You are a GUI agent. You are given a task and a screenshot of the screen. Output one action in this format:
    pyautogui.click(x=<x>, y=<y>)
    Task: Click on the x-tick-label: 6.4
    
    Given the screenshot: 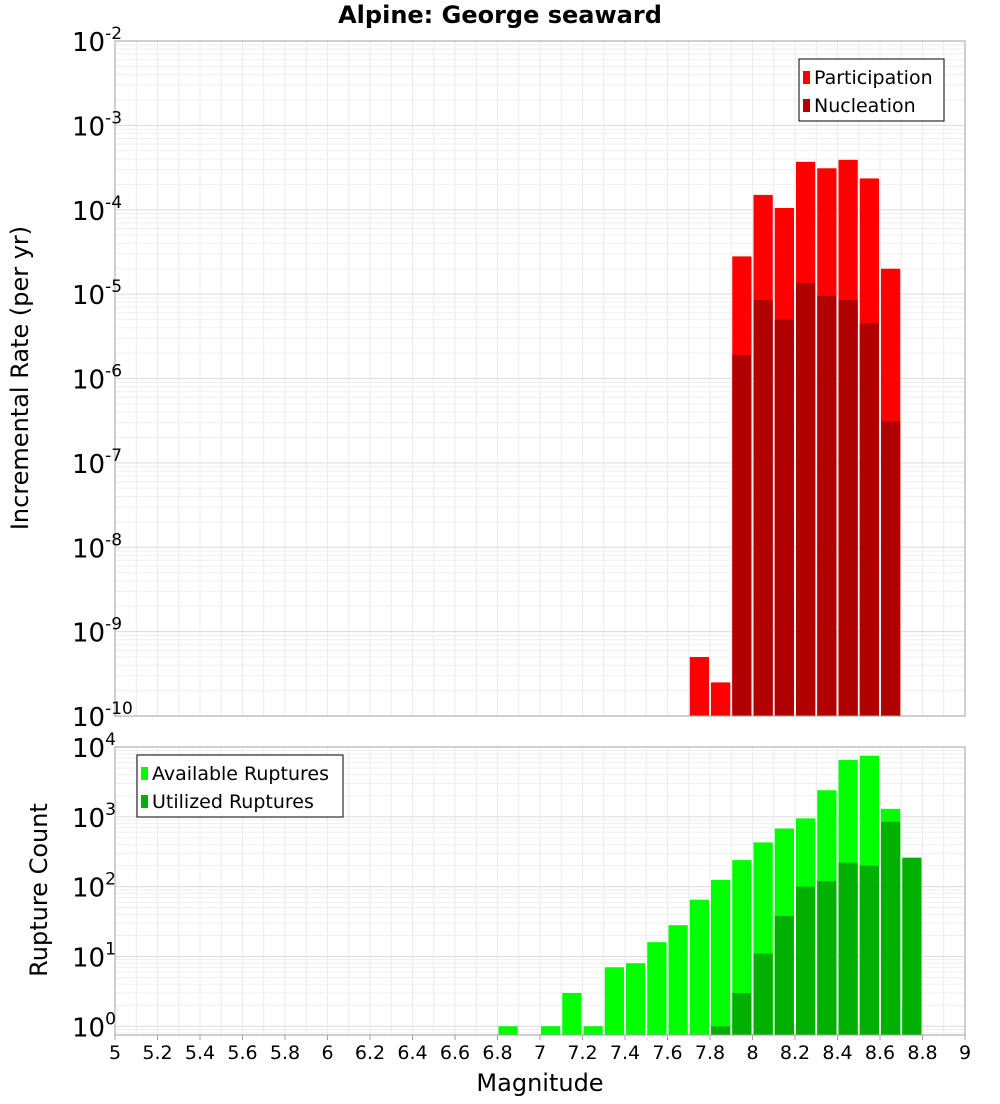 What is the action you would take?
    pyautogui.click(x=412, y=1053)
    